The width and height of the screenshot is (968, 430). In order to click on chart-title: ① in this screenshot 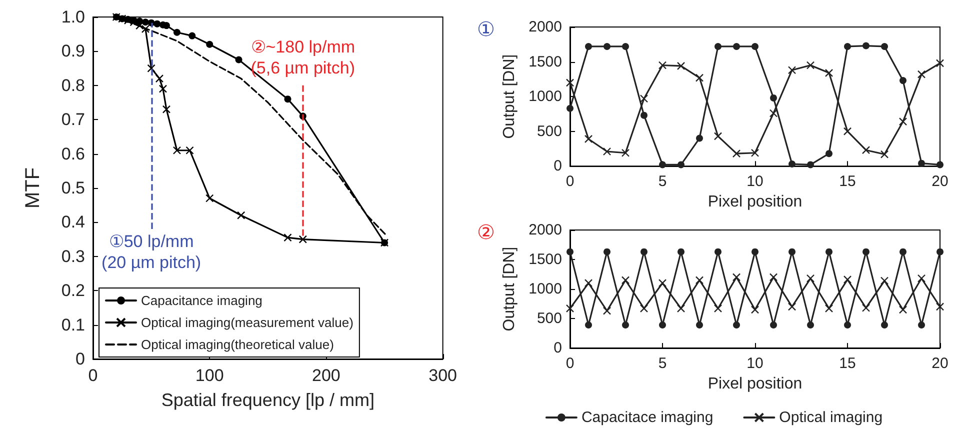, I will do `click(486, 30)`.